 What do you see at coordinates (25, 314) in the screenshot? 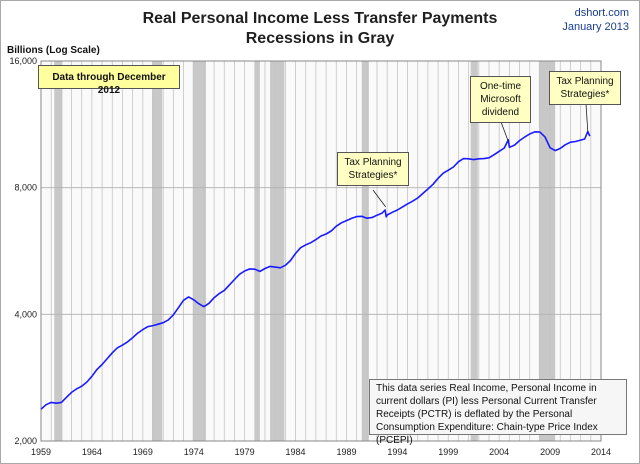
I see `y-tick-label: 4,000` at bounding box center [25, 314].